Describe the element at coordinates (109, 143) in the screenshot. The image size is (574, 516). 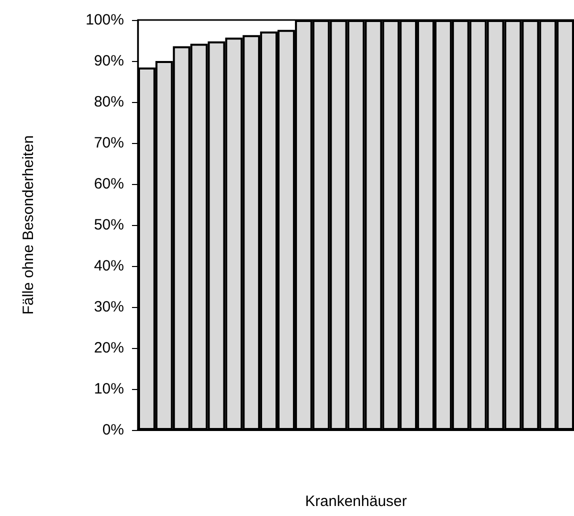
I see `y-tick-label: 70%` at that location.